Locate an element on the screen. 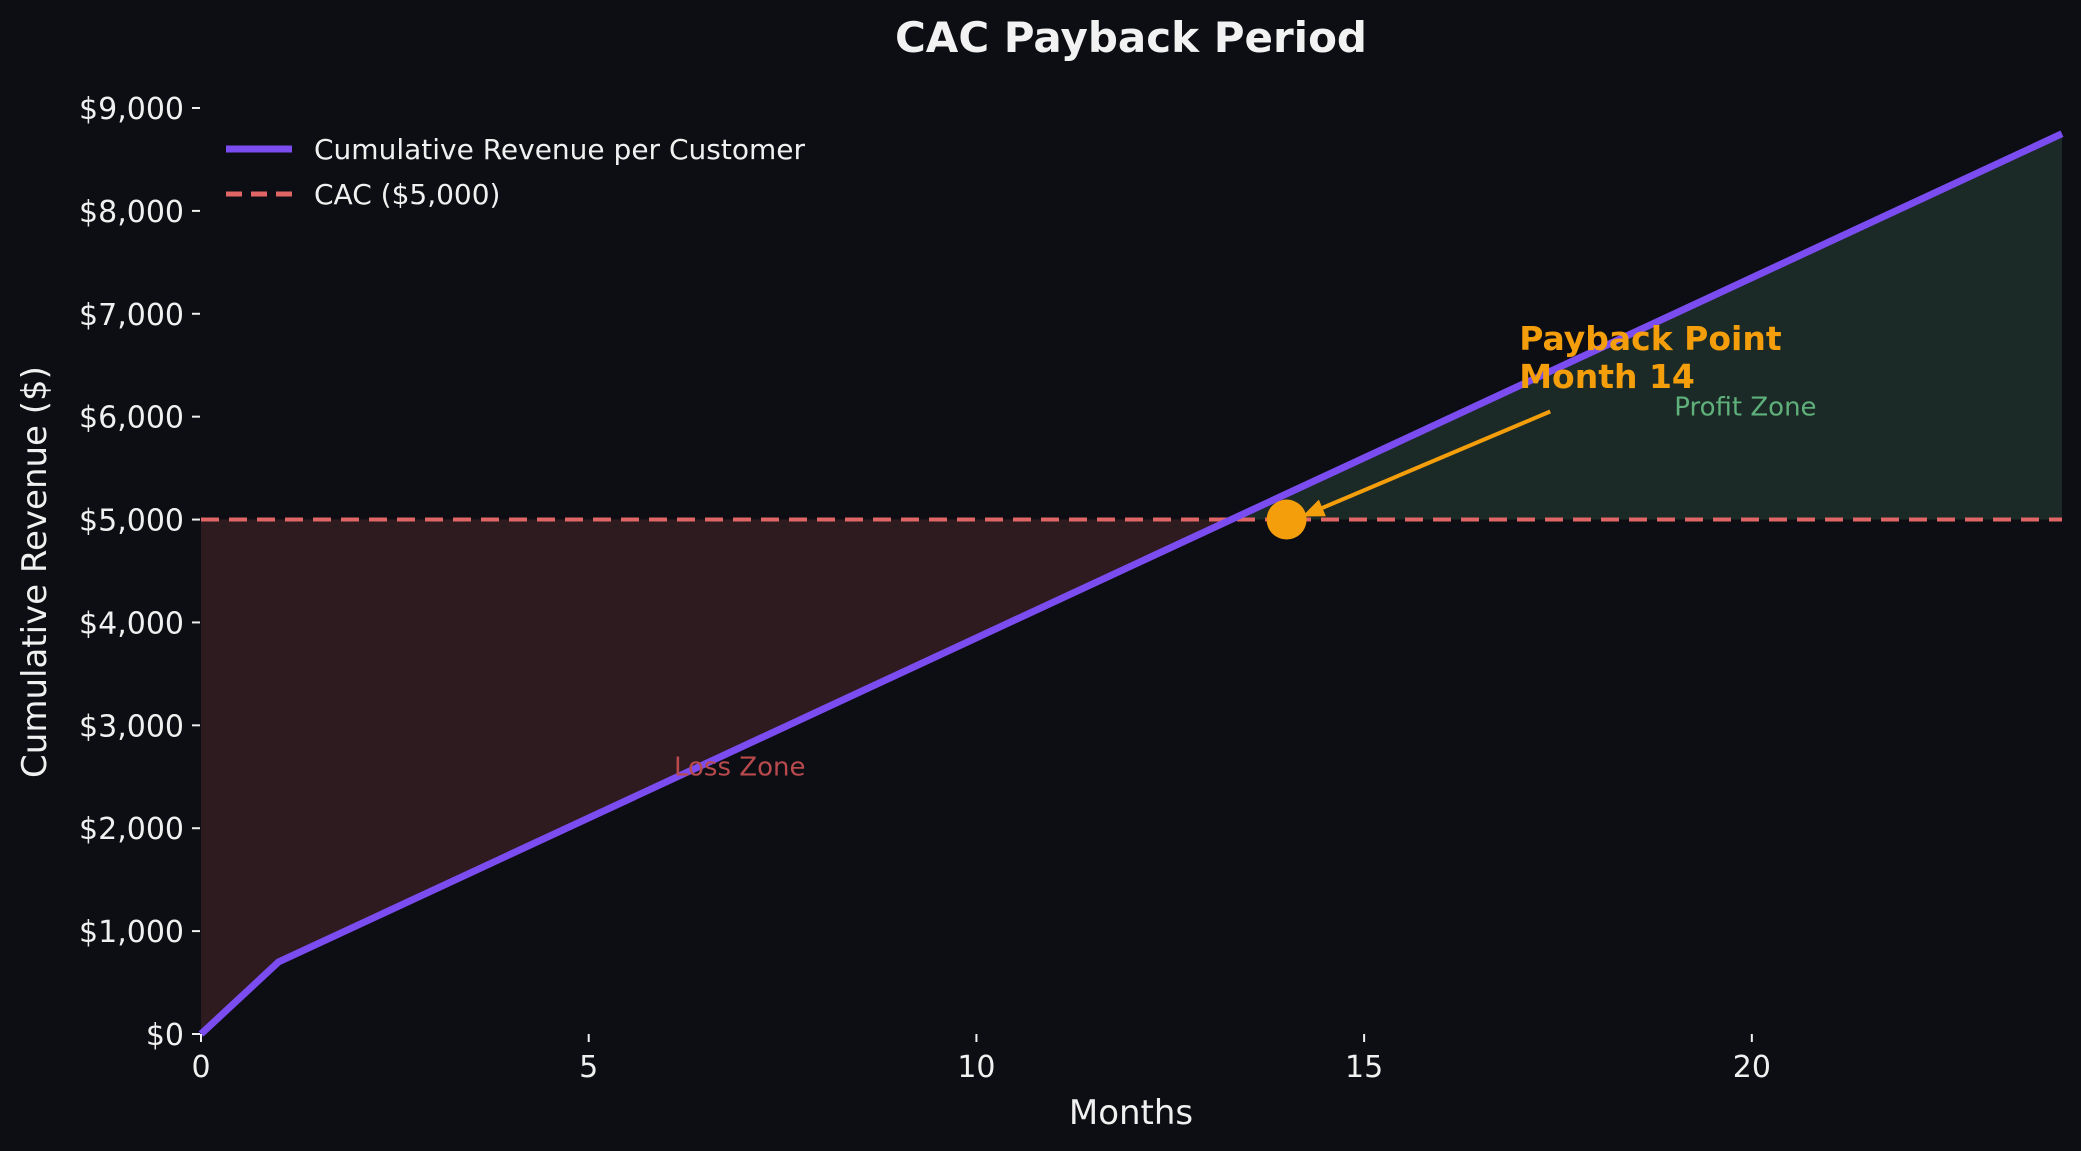 Image resolution: width=2081 pixels, height=1151 pixels. x-tick-label: 5 is located at coordinates (588, 1067).